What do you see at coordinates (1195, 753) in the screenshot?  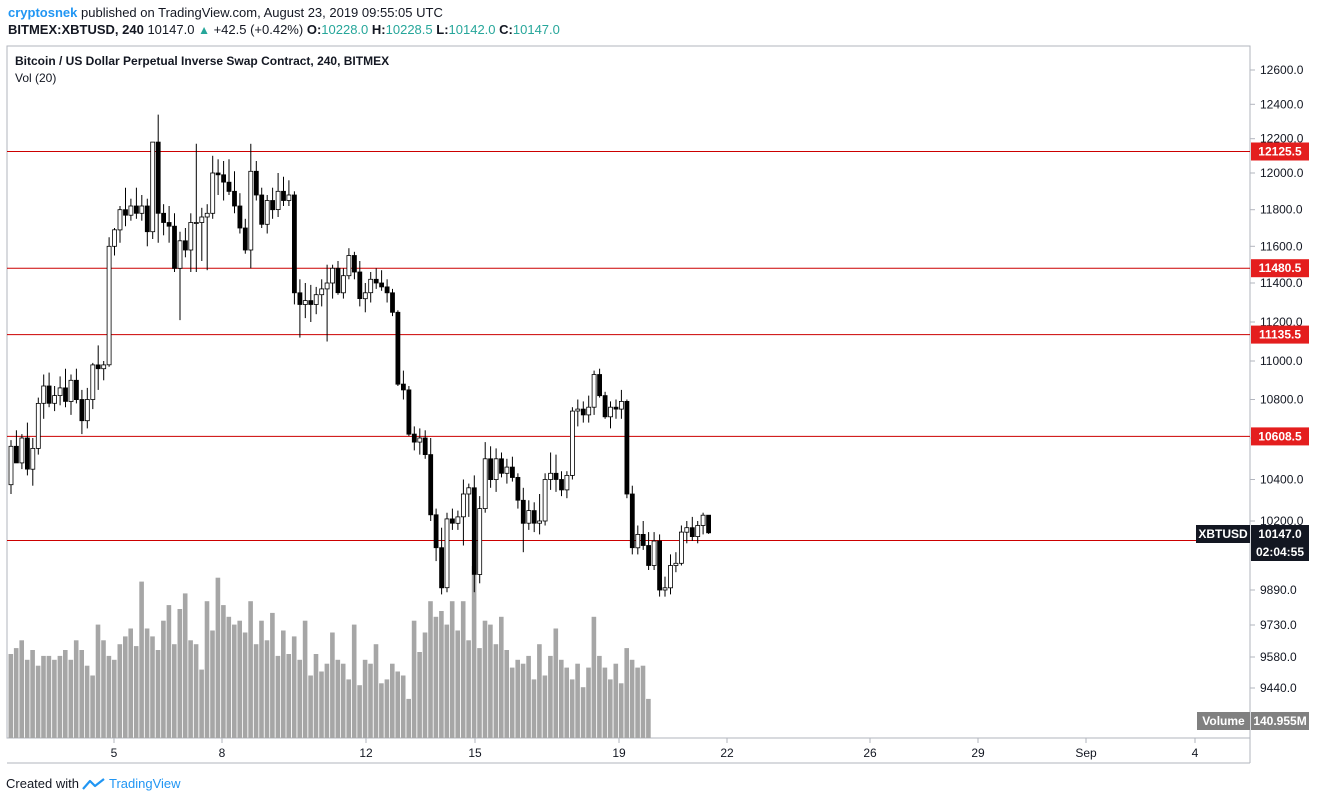 I see `time-axis-label: 4` at bounding box center [1195, 753].